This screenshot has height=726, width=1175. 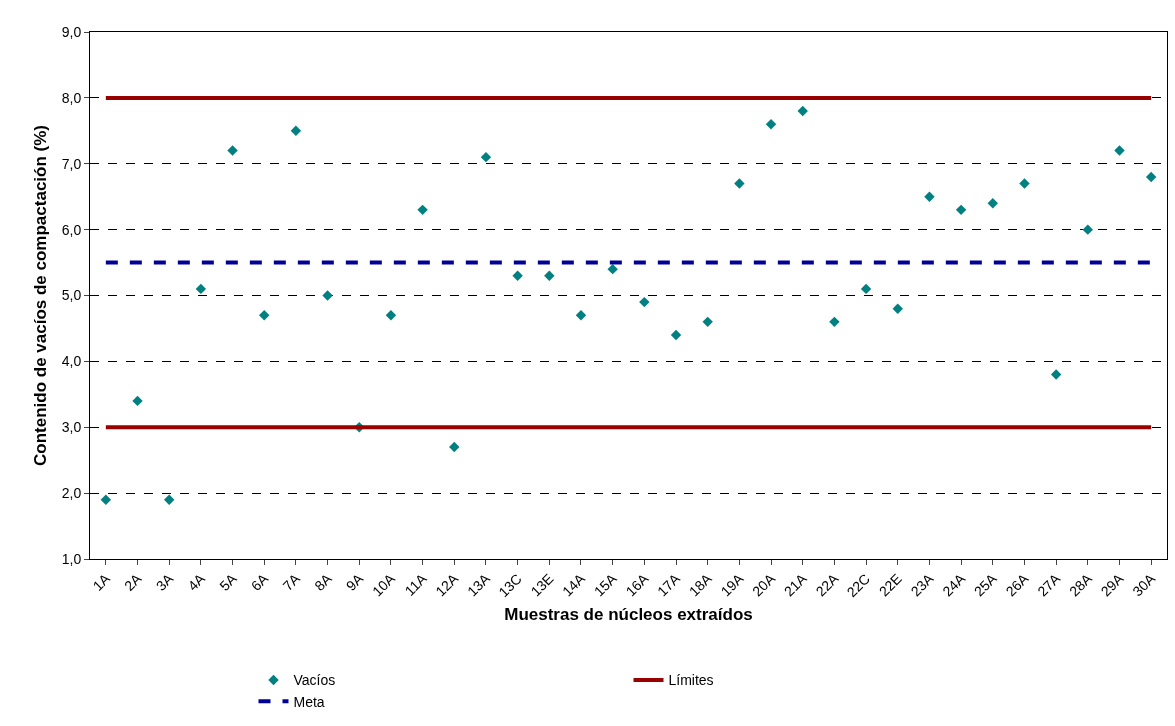 I want to click on y-tick-label: 8,0, so click(x=71, y=97).